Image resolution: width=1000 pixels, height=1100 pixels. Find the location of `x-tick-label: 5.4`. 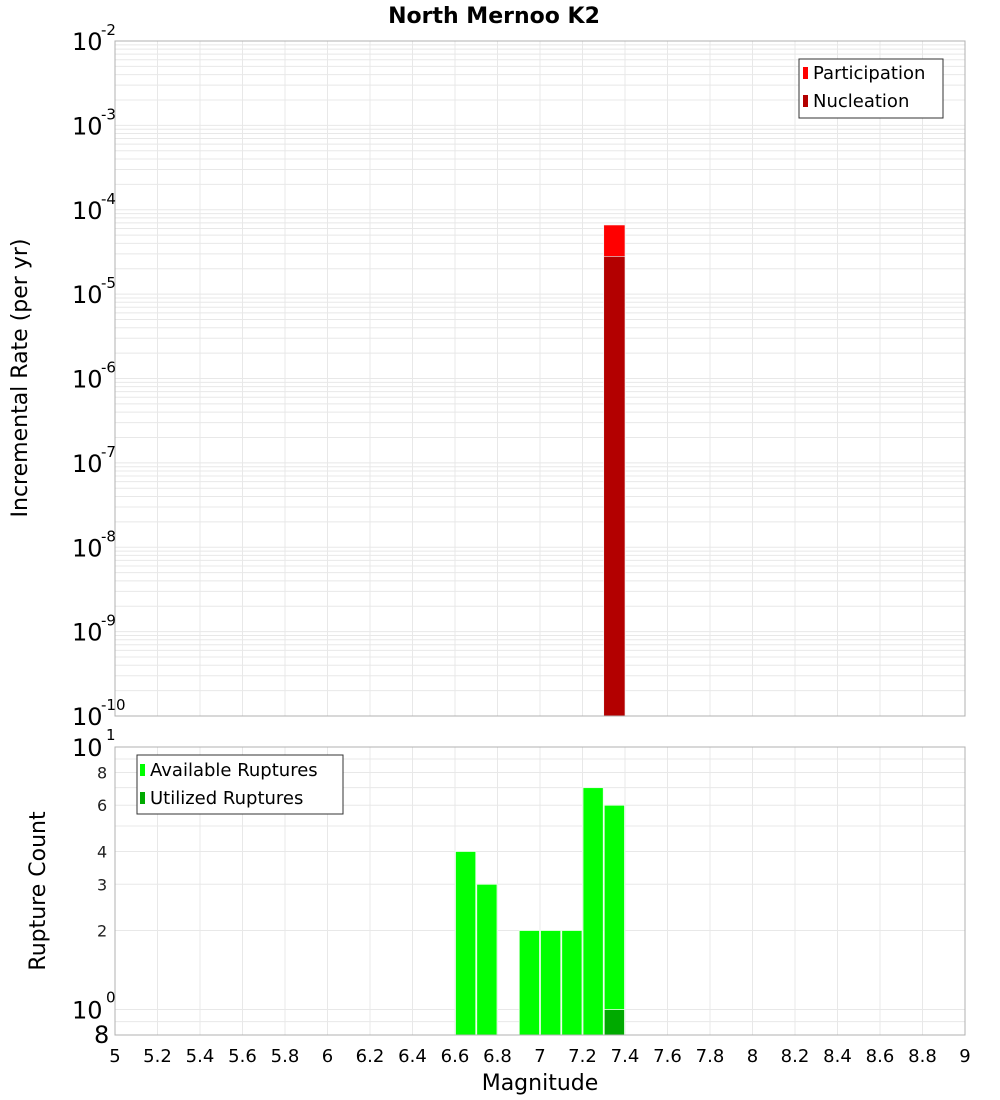

x-tick-label: 5.4 is located at coordinates (200, 1056).